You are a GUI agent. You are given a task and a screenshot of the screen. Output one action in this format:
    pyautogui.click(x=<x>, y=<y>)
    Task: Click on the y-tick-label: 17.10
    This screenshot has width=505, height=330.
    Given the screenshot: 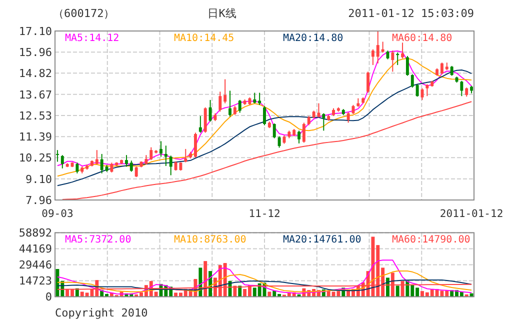 What is the action you would take?
    pyautogui.click(x=35, y=31)
    